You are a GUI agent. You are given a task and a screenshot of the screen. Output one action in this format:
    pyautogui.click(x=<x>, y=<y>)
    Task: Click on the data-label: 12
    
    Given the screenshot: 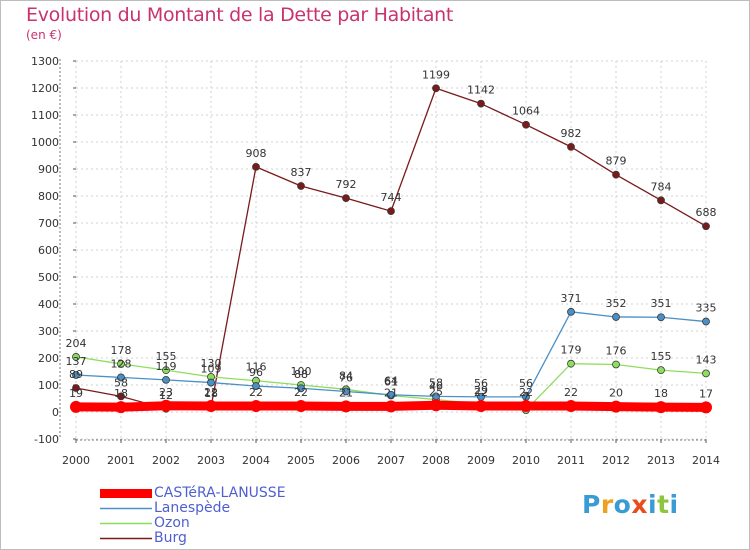 What is the action you would take?
    pyautogui.click(x=166, y=395)
    